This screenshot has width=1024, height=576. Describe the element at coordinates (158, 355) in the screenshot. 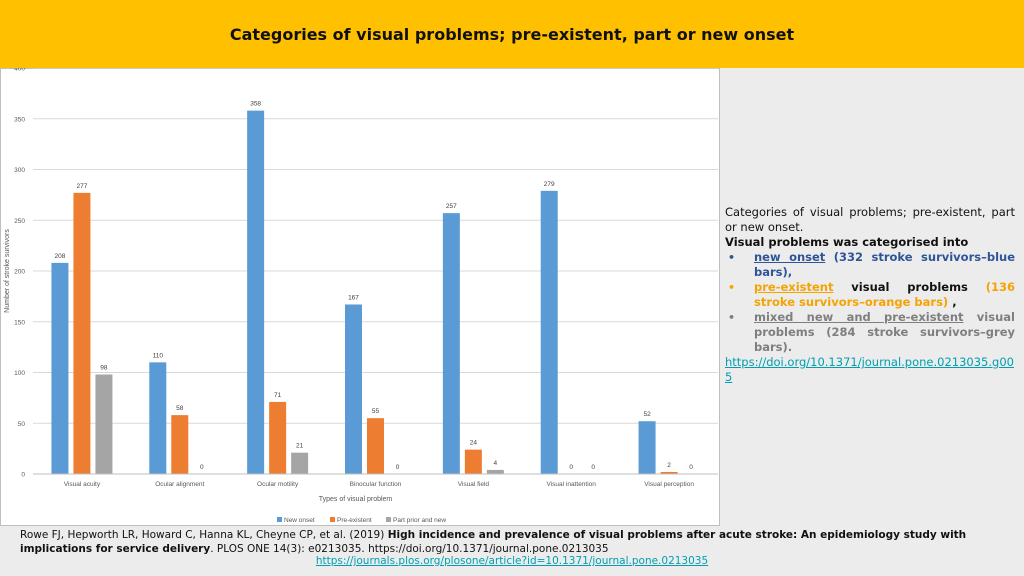

I see `data-label: 110` at that location.